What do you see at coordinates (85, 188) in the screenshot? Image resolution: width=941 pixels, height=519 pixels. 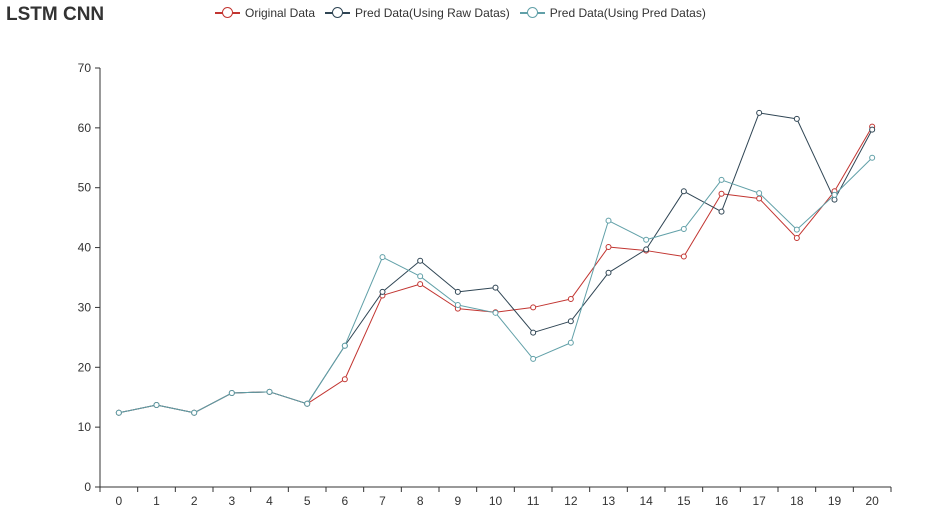 I see `y-tick-label: 50` at bounding box center [85, 188].